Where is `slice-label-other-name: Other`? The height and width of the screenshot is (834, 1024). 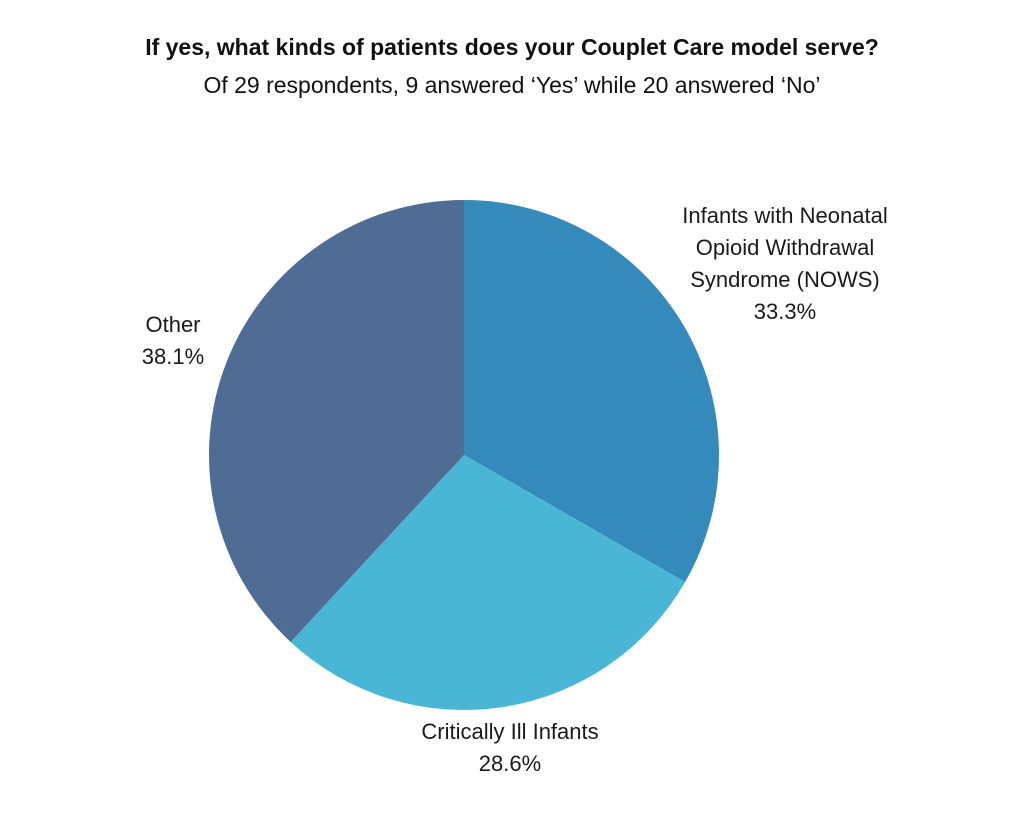 slice-label-other-name: Other is located at coordinates (173, 324).